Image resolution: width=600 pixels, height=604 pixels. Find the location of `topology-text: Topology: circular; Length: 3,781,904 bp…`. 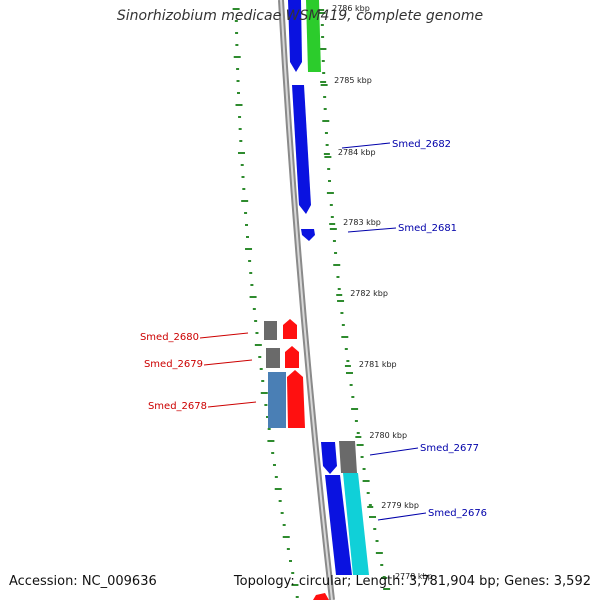

topology-text: Topology: circular; Length: 3,781,904 bp… is located at coordinates (412, 581).